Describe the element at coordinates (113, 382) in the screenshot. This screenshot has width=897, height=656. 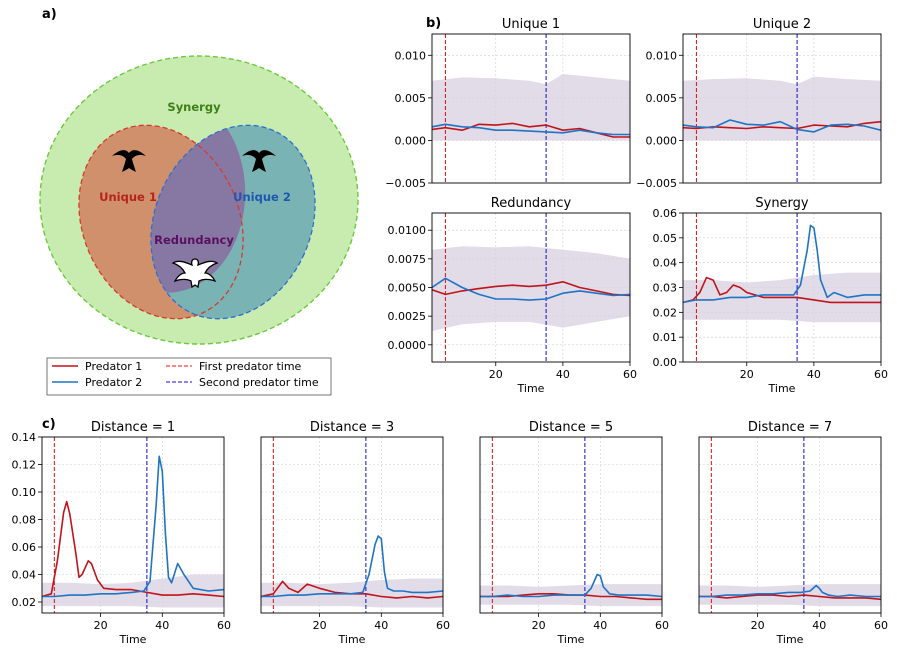
I see `legend-label: Predator 2` at that location.